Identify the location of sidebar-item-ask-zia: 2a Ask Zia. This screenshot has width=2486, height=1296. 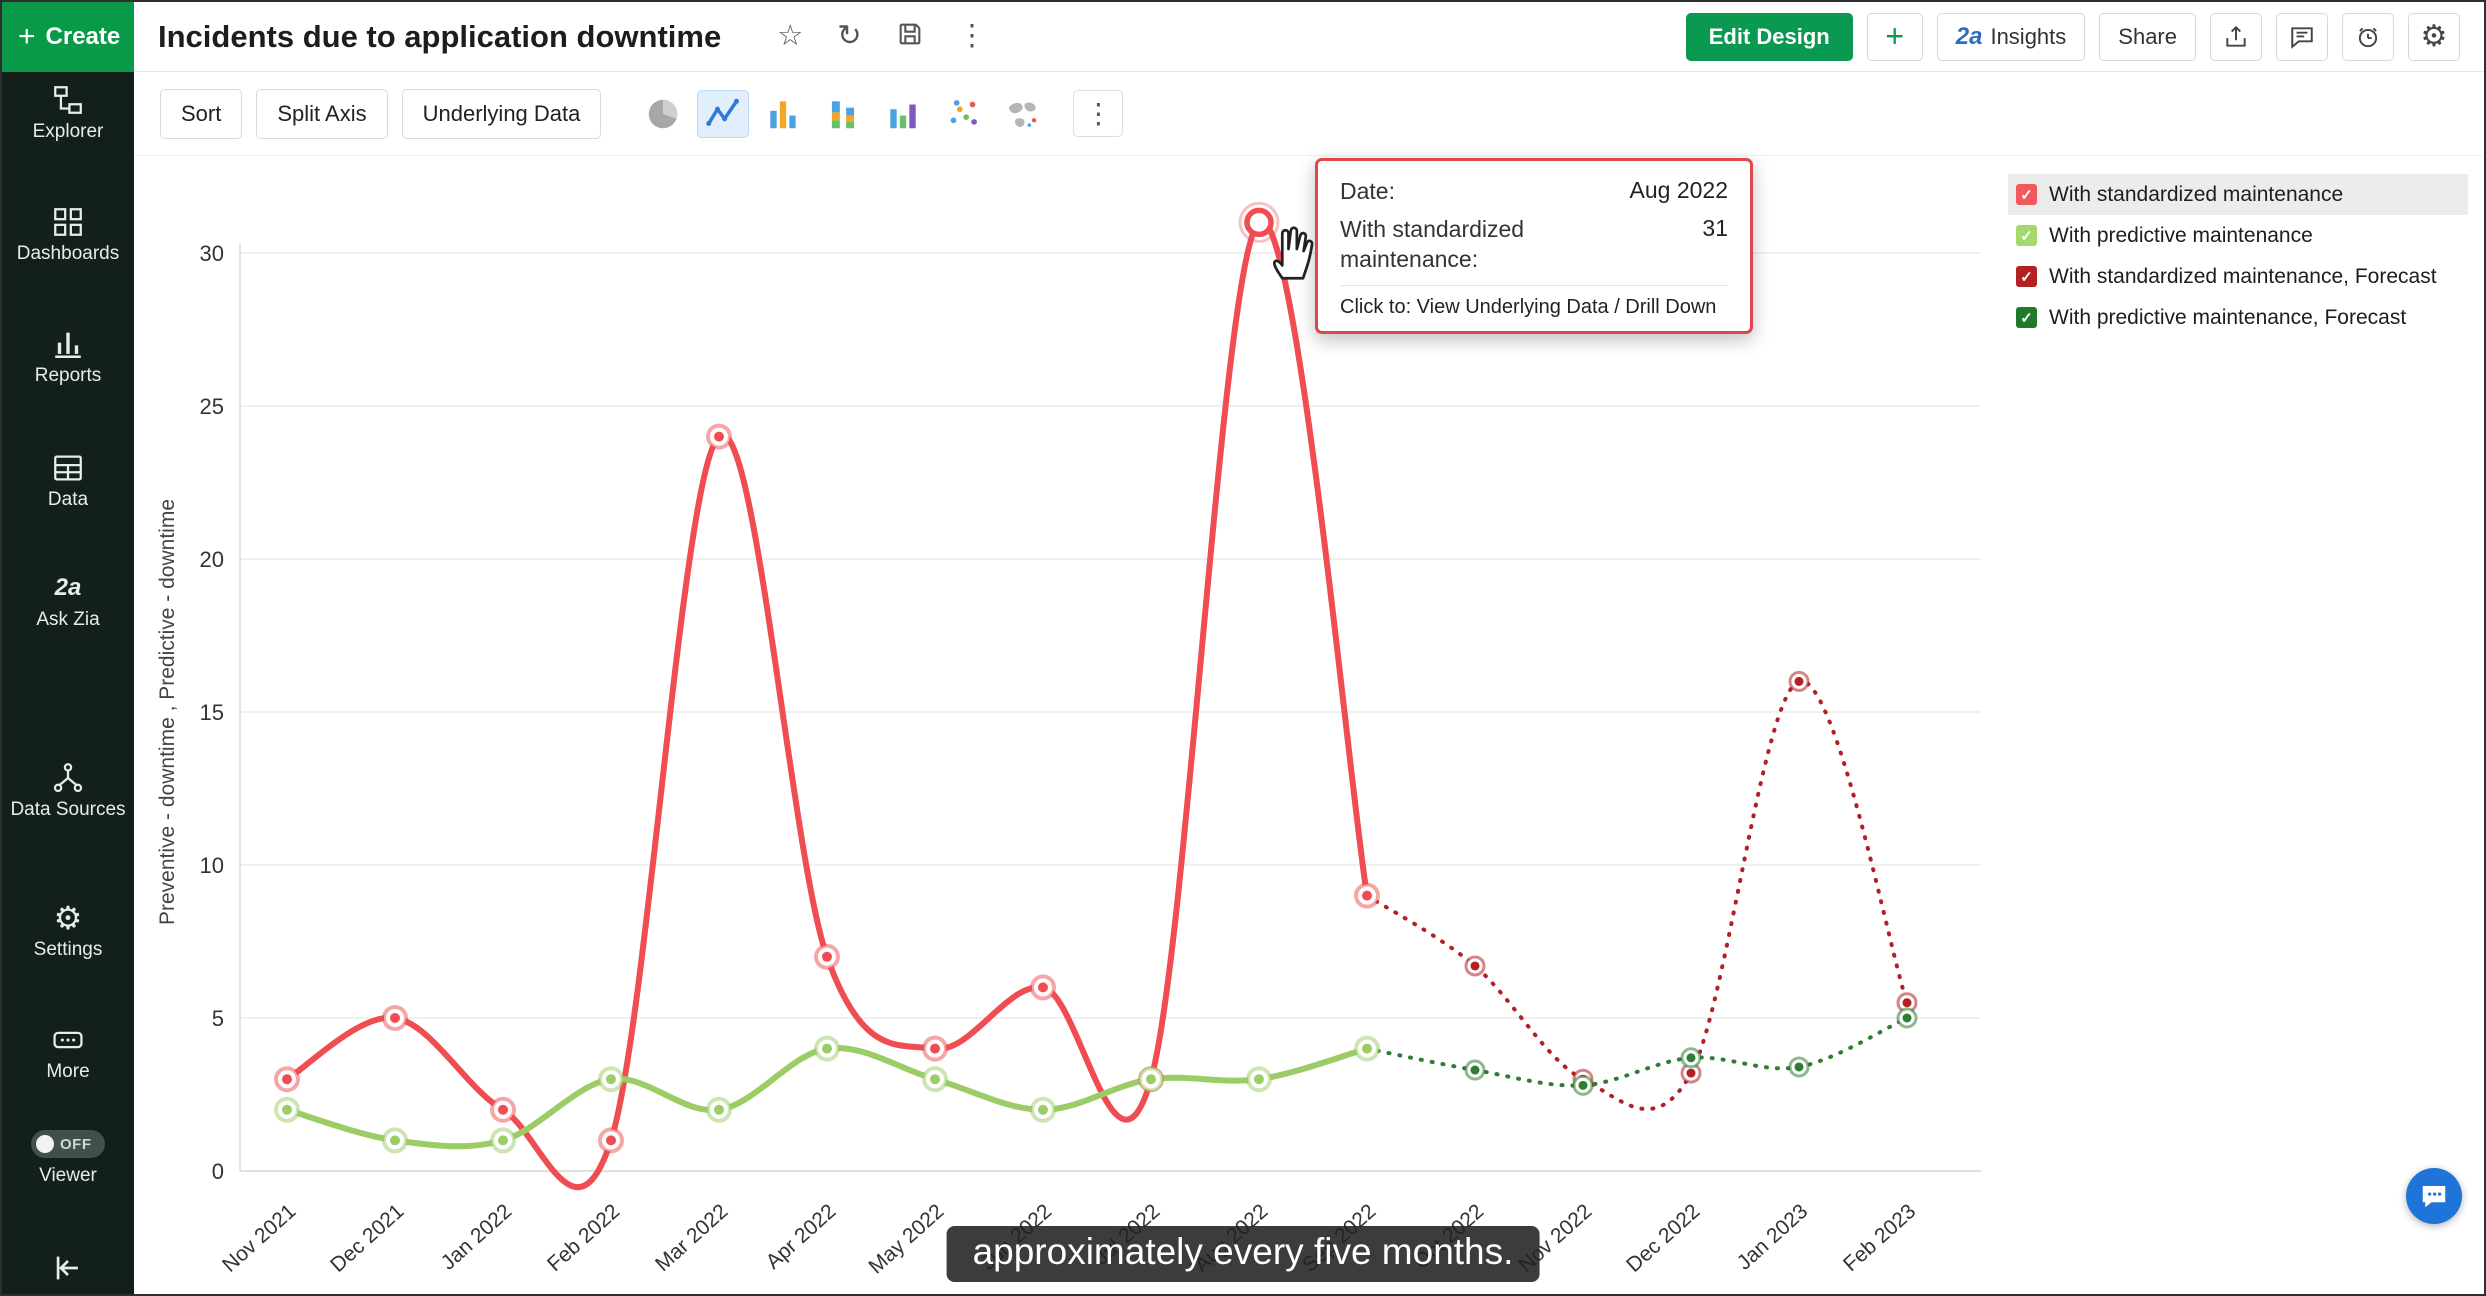
(68, 600).